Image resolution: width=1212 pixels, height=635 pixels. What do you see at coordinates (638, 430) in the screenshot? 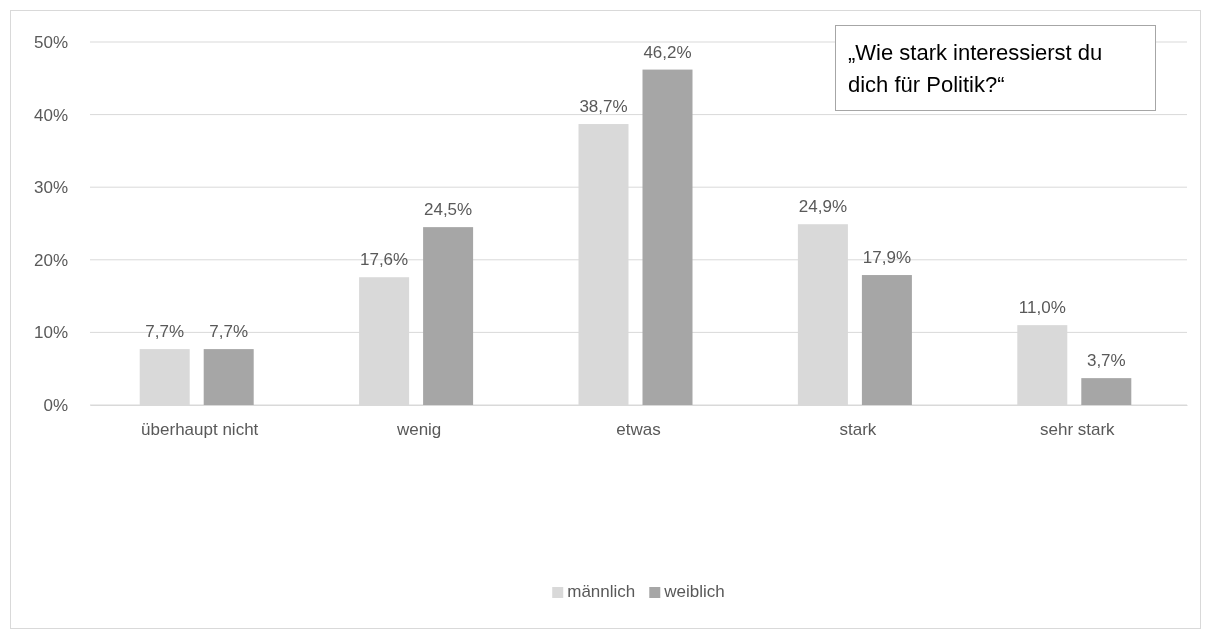
I see `x-tick-label: etwas` at bounding box center [638, 430].